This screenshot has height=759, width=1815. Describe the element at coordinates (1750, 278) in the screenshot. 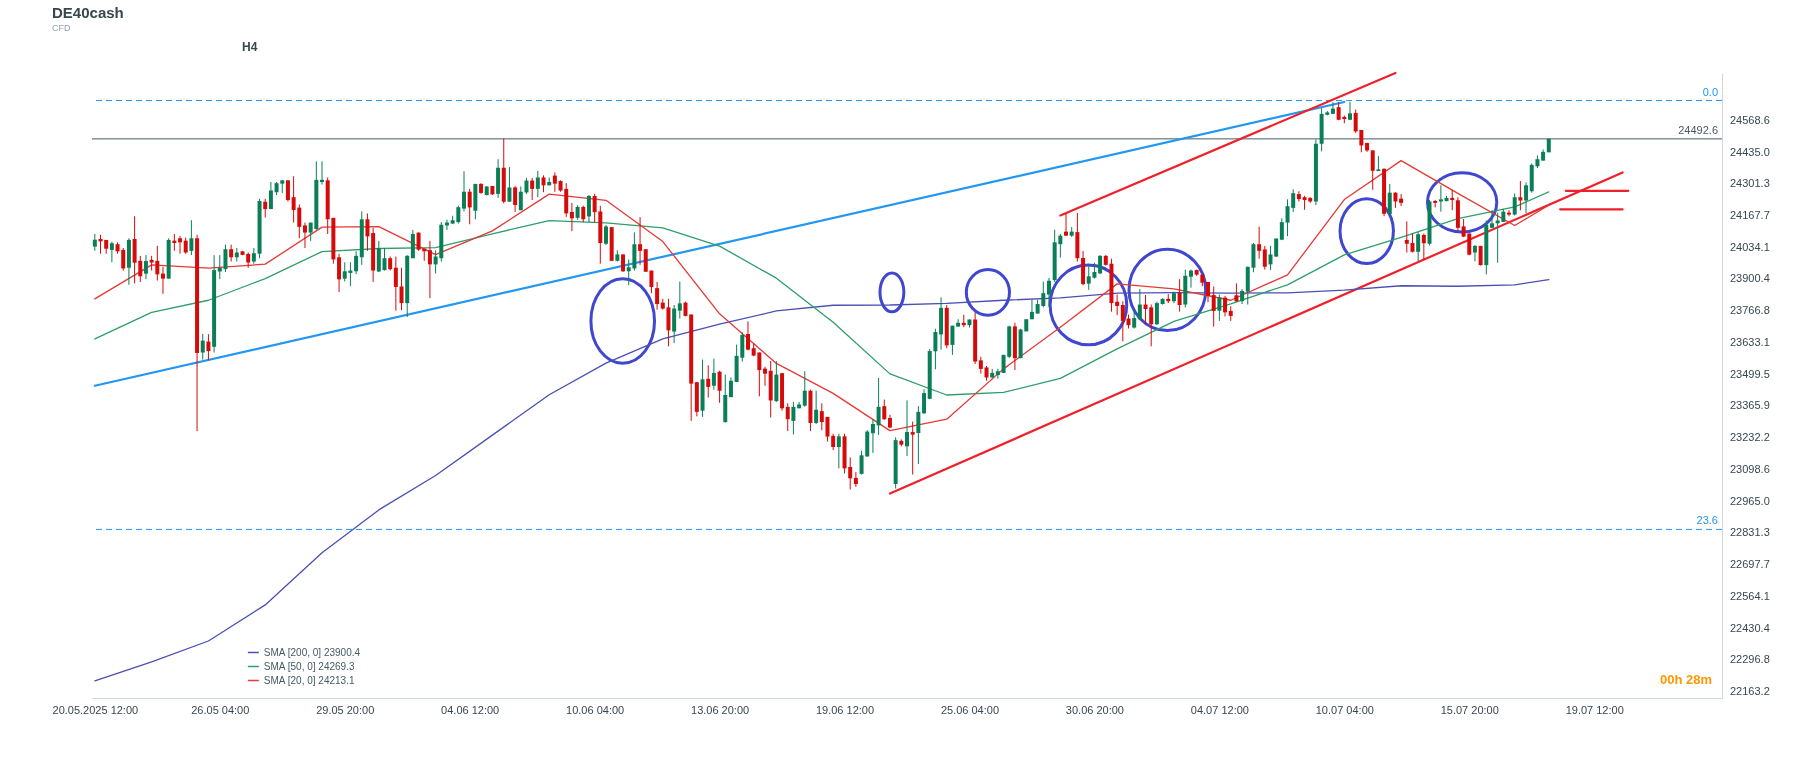

I see `y-tick-label: 23900.4` at that location.